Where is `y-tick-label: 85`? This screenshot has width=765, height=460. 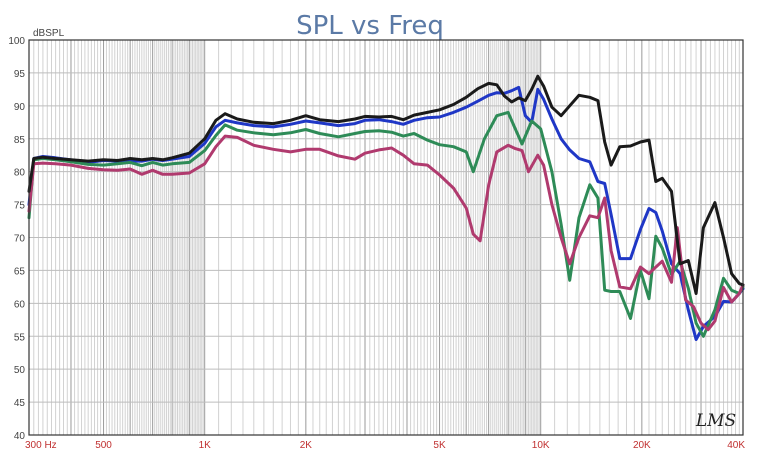
y-tick-label: 85 is located at coordinates (20, 140).